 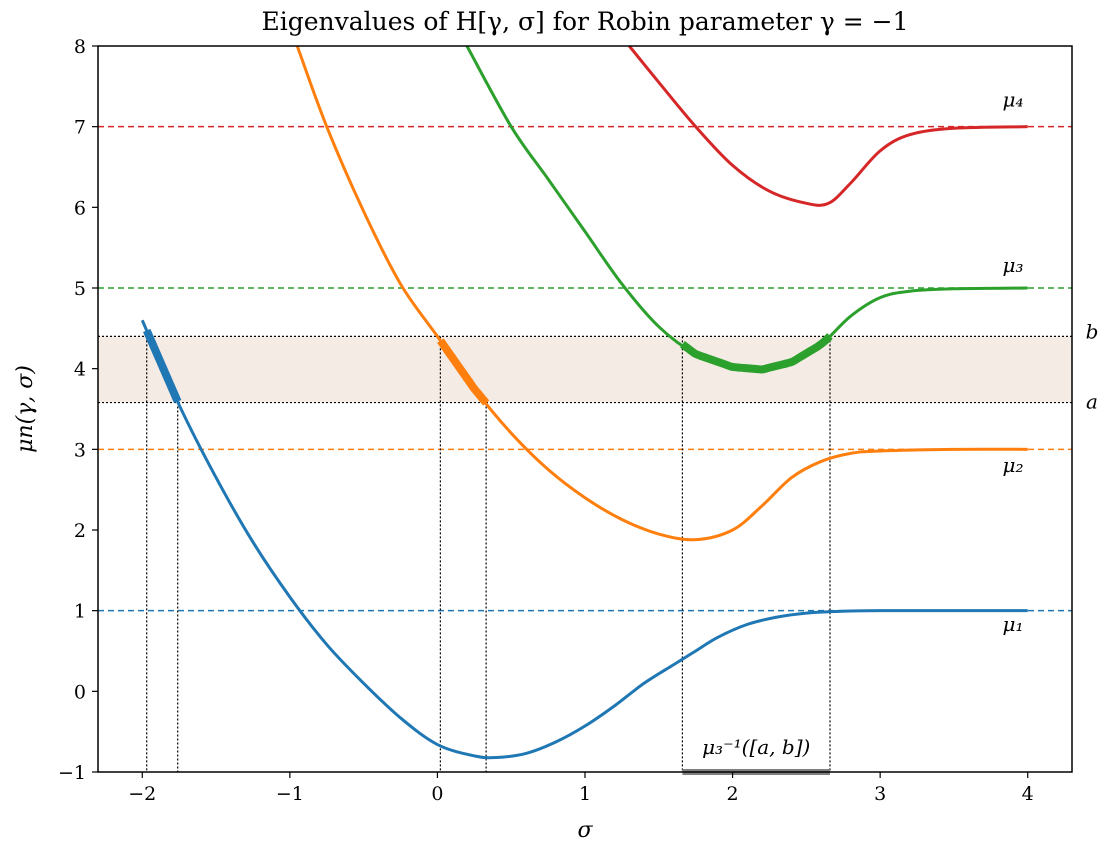 I want to click on y-tick-label: −1, so click(x=72, y=773).